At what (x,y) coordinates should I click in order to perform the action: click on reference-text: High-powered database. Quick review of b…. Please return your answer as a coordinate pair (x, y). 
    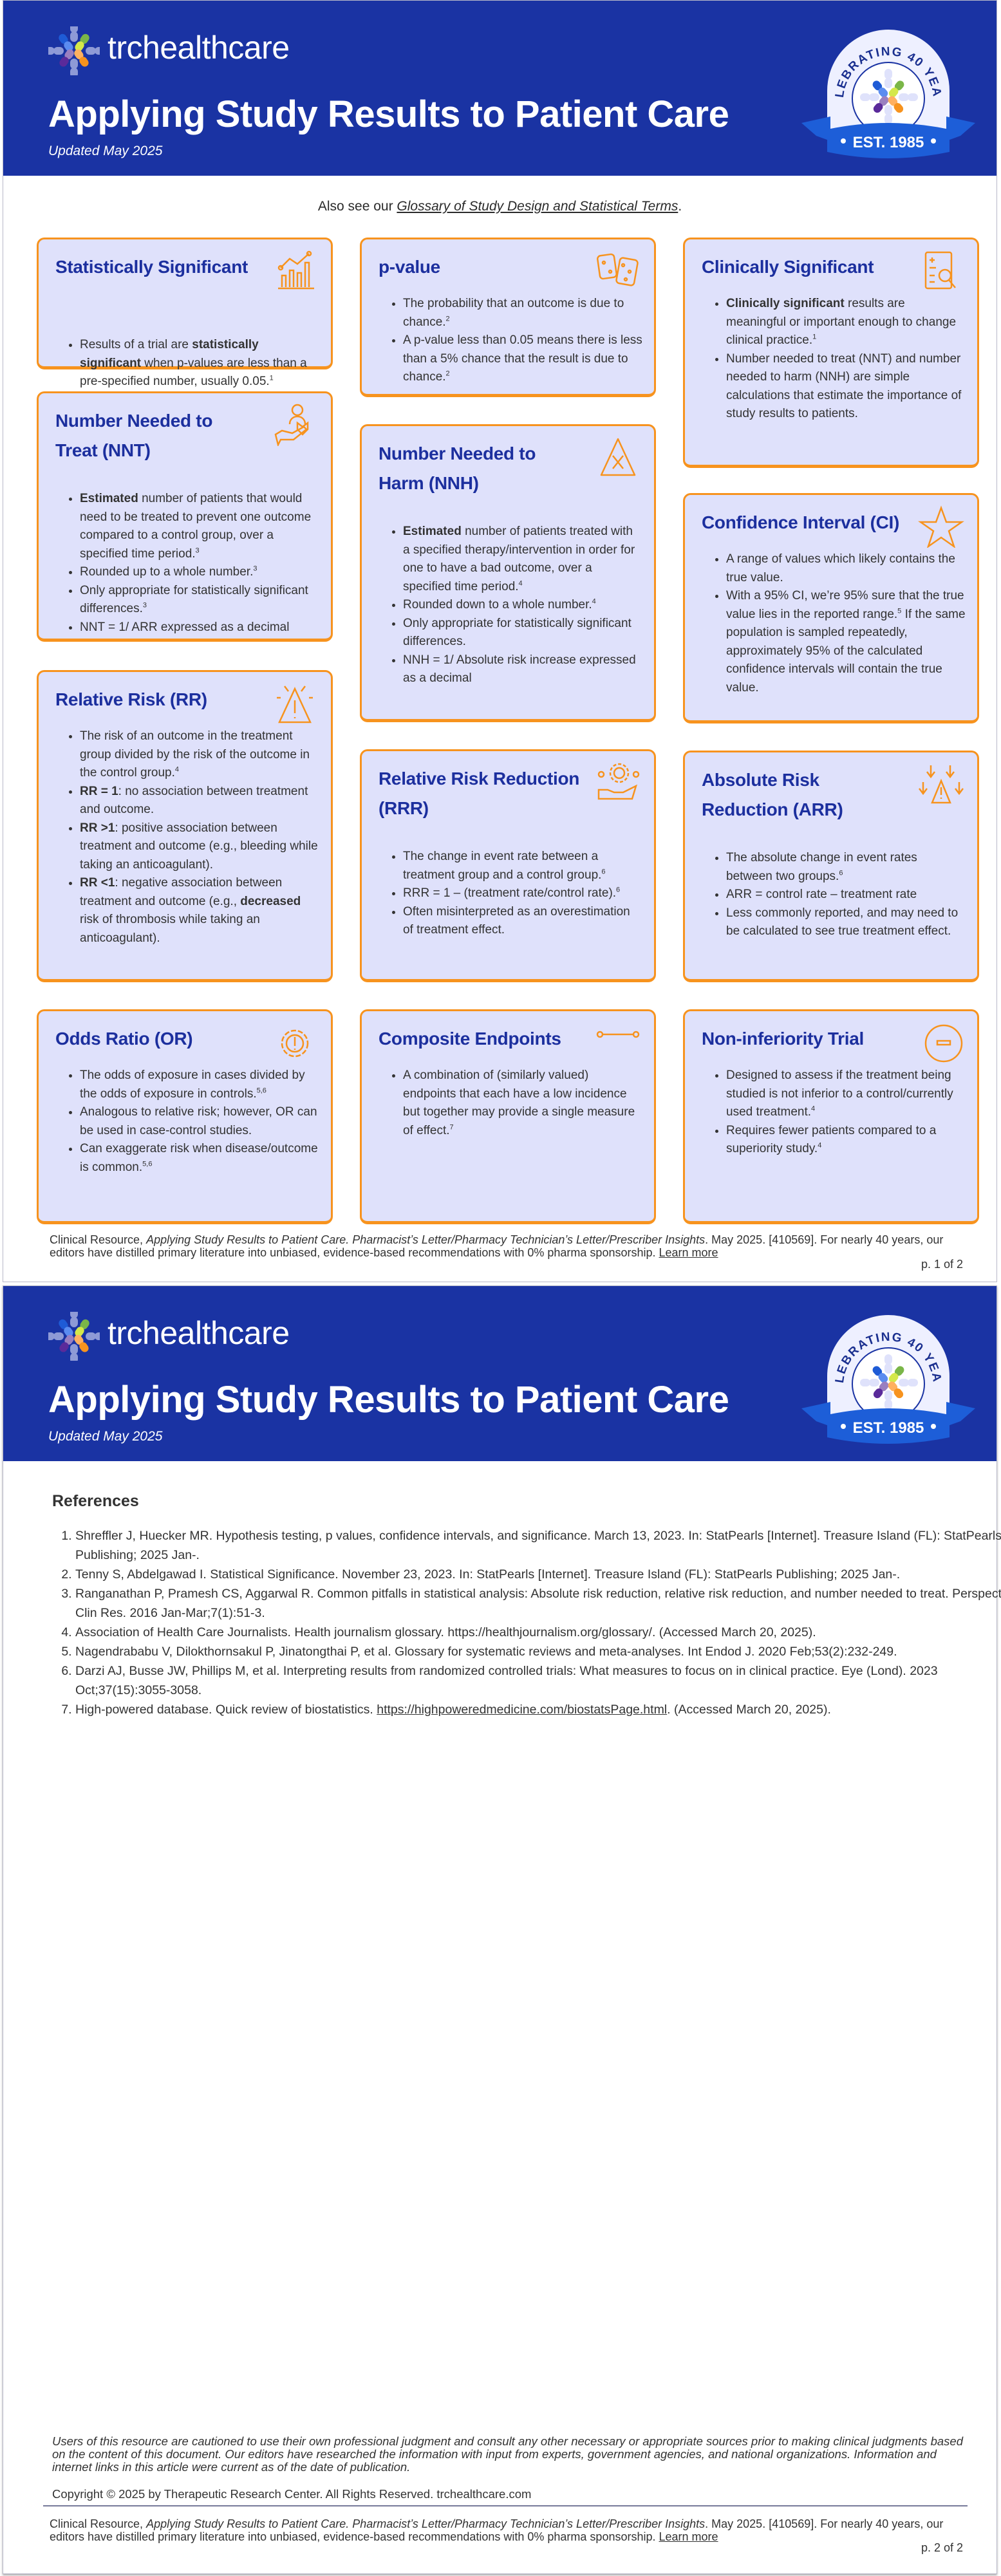
    Looking at the image, I should click on (226, 1710).